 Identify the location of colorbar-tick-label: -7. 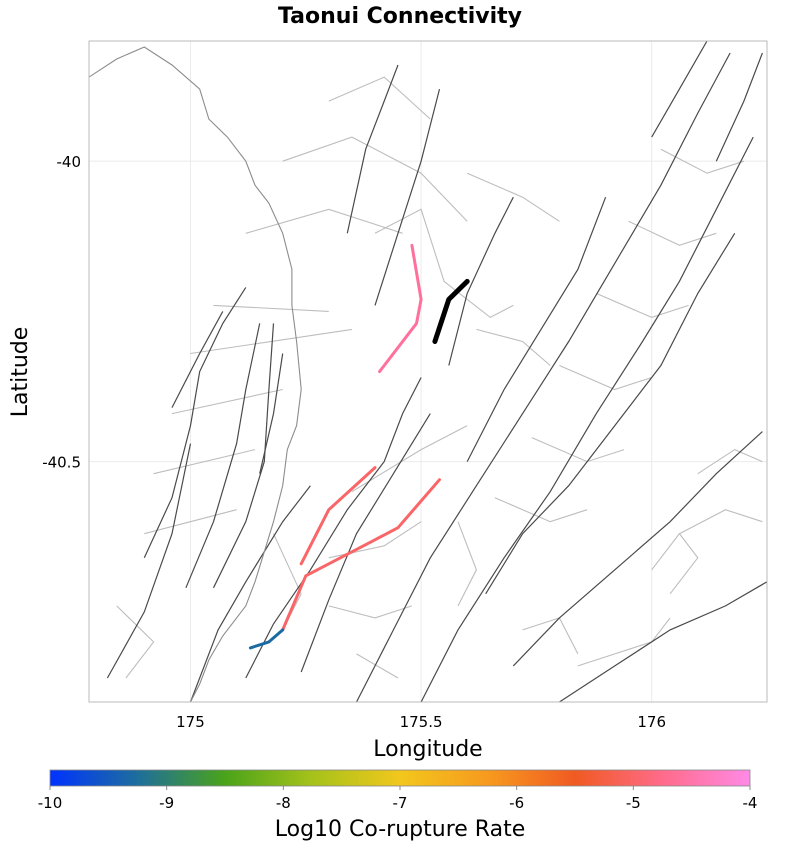
(400, 803).